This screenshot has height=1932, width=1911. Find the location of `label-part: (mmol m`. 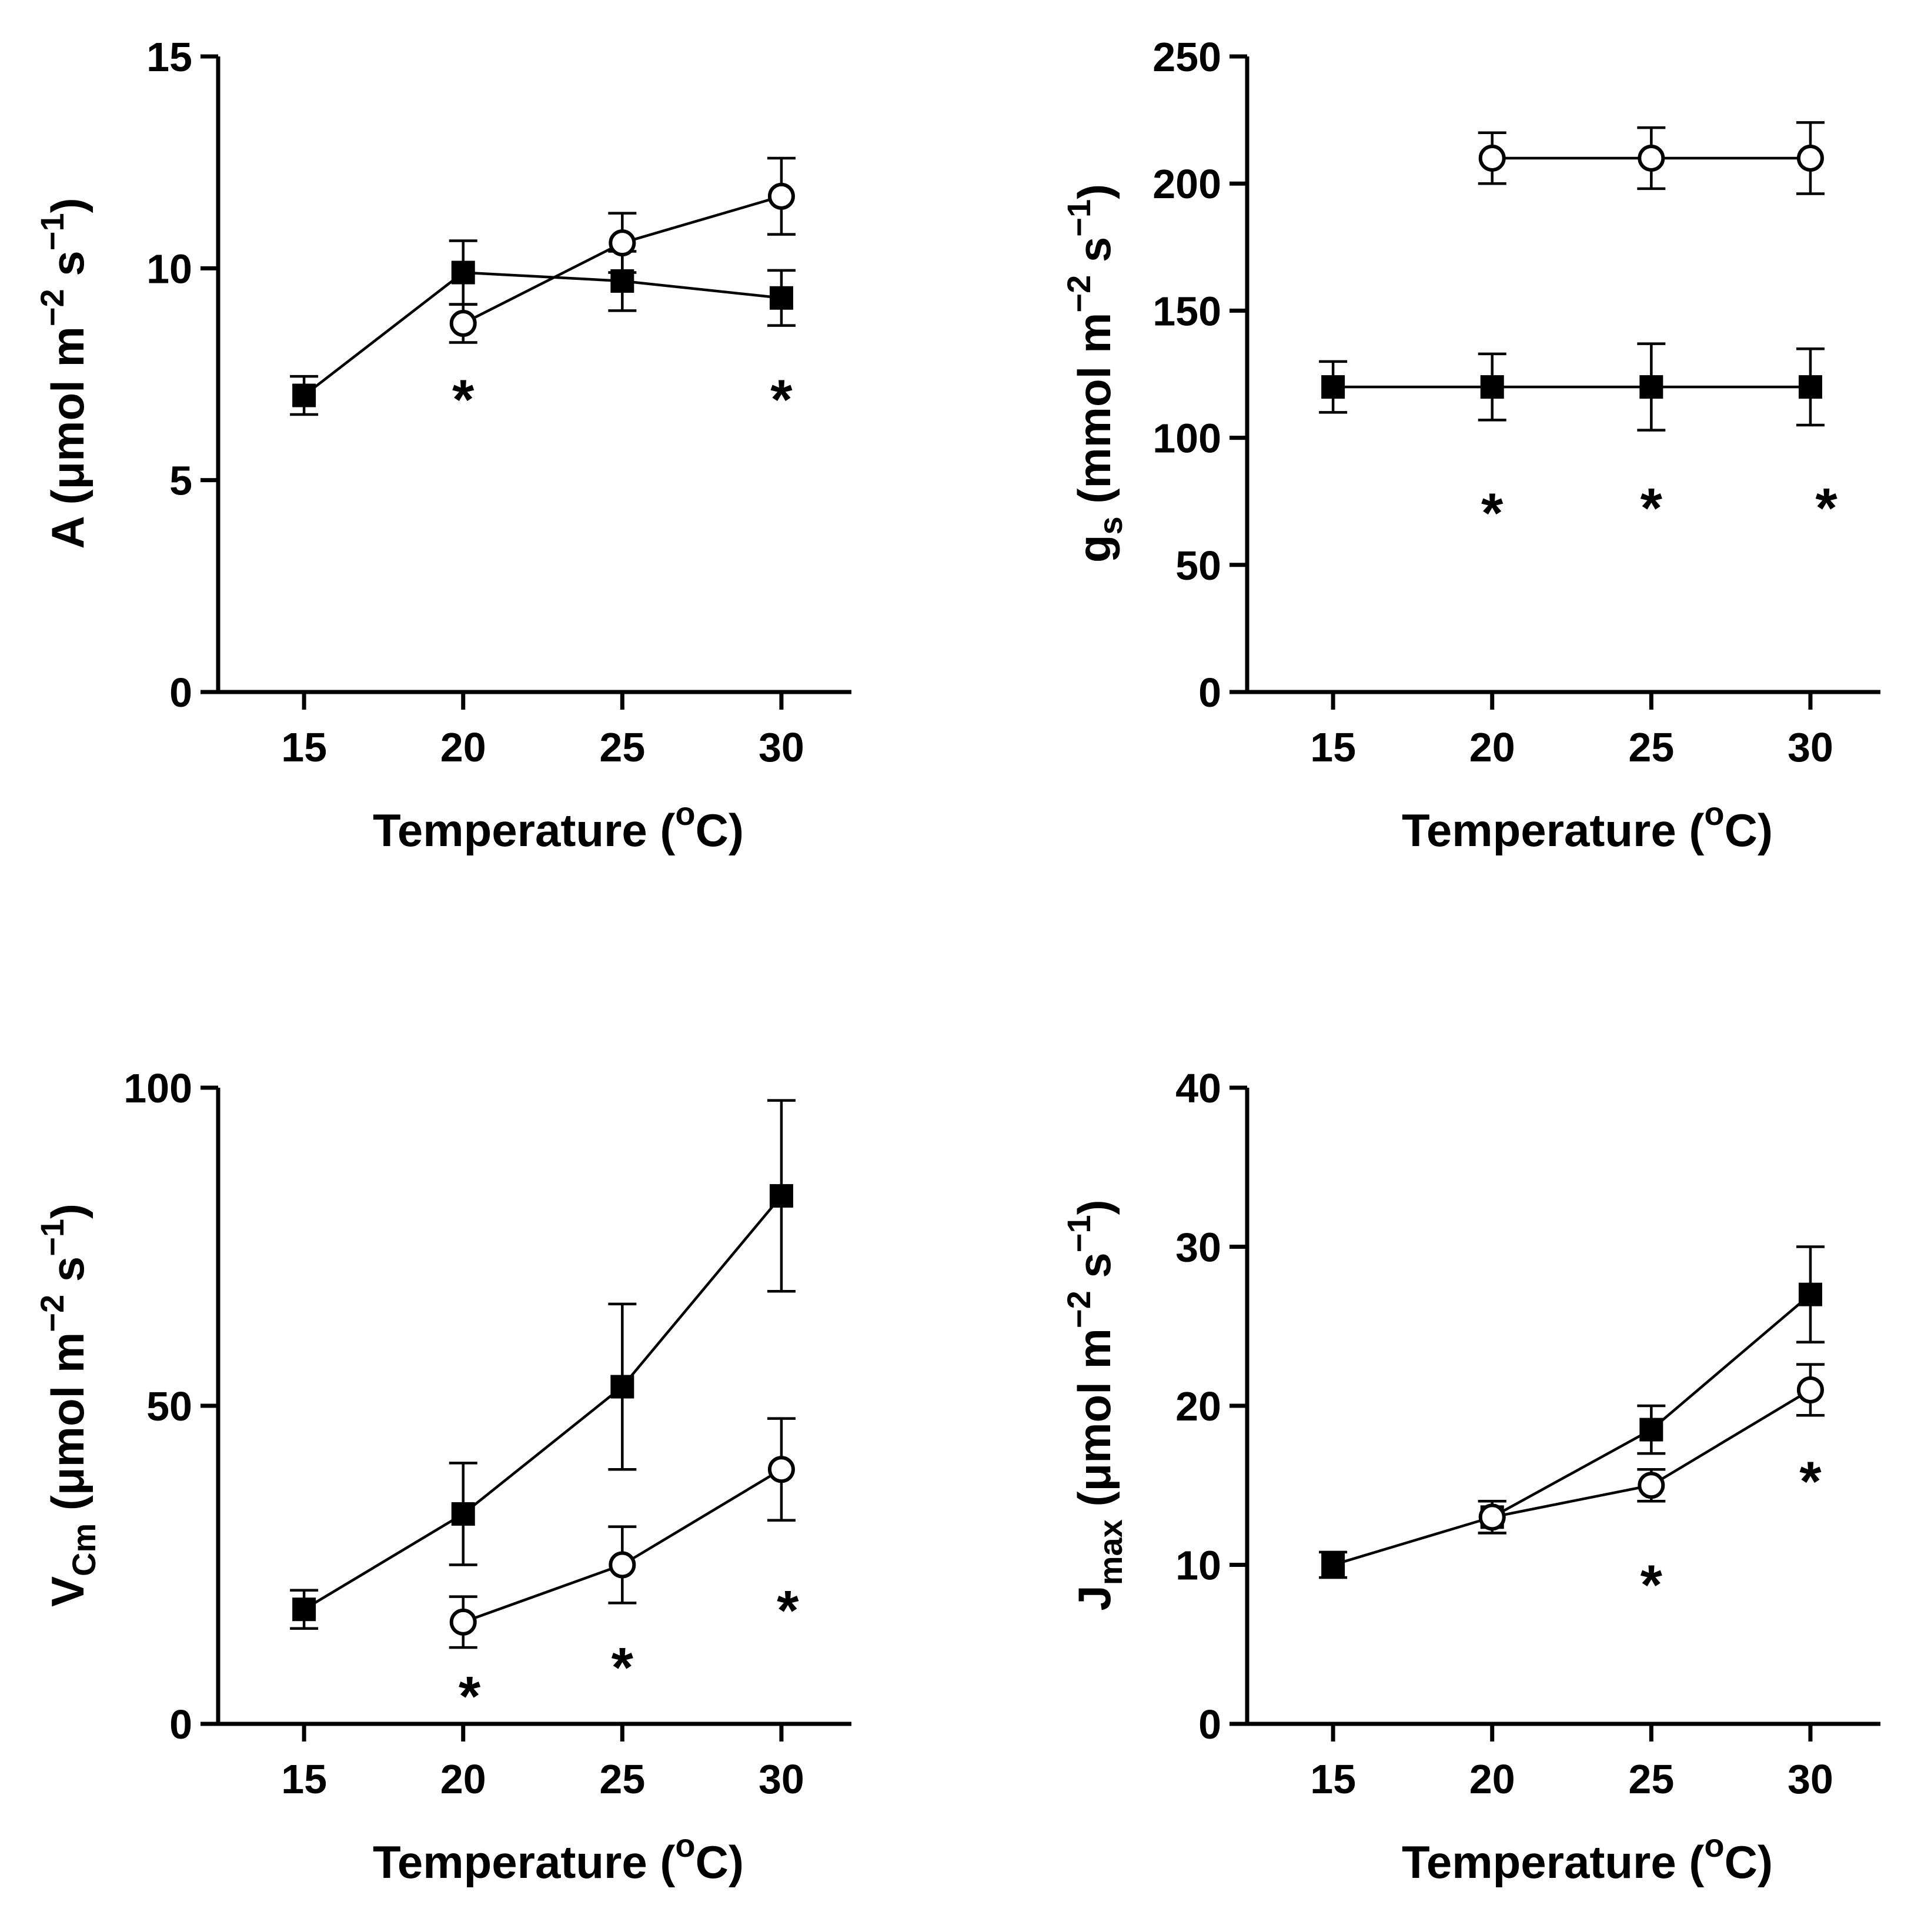

label-part: (mmol m is located at coordinates (1094, 415).